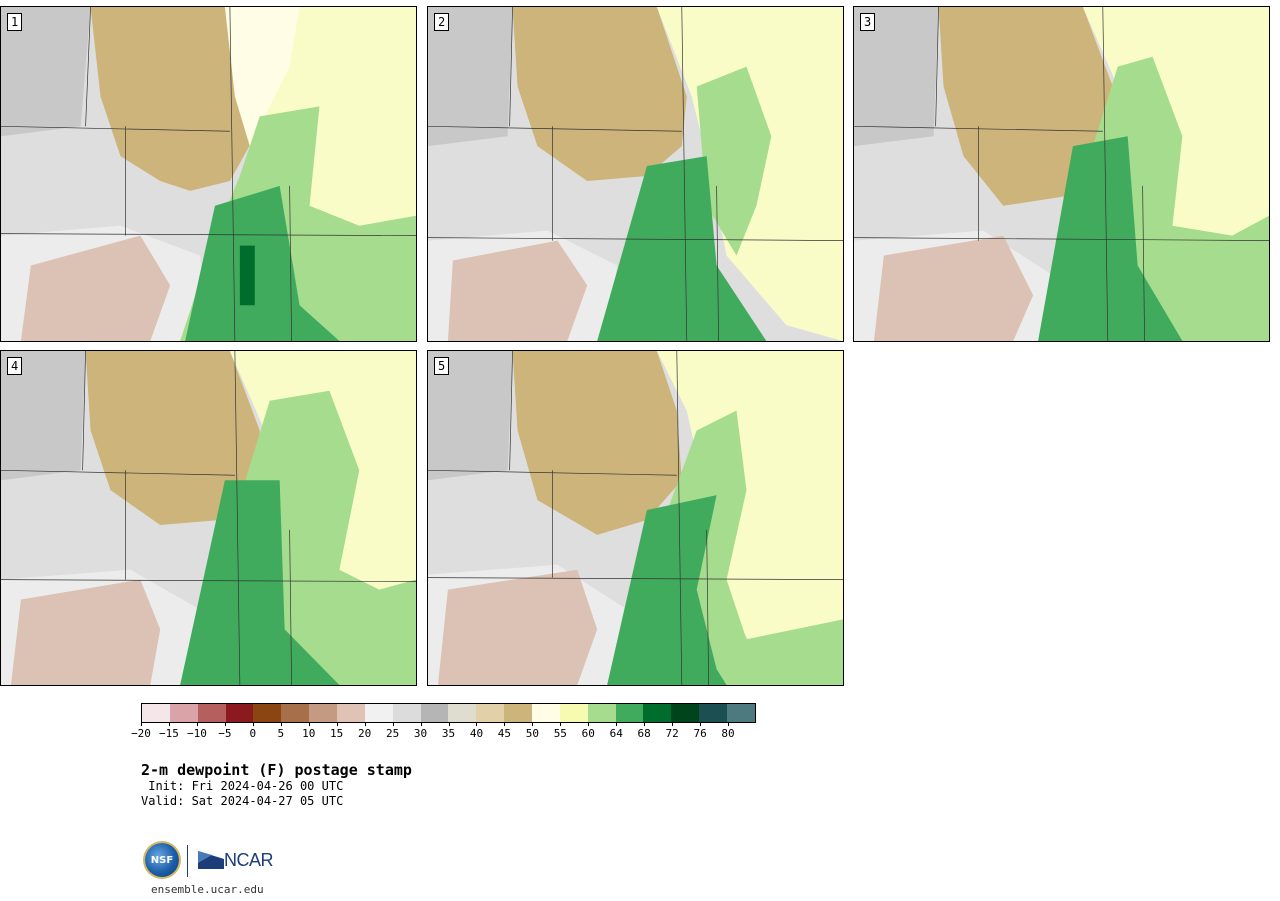 The width and height of the screenshot is (1280, 901). Describe the element at coordinates (448, 733) in the screenshot. I see `colorbar-tick-label: 35` at that location.